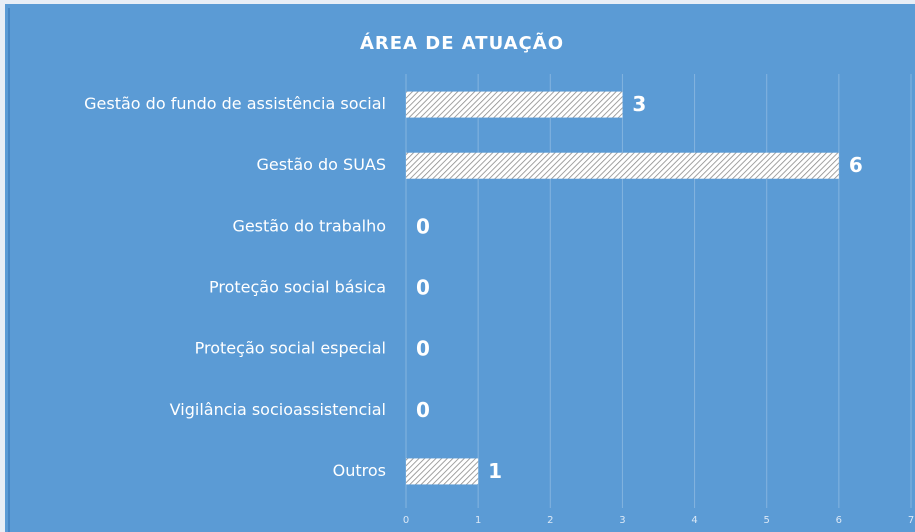 This screenshot has height=532, width=915. What do you see at coordinates (457, 2) in the screenshot?
I see `frame-top` at bounding box center [457, 2].